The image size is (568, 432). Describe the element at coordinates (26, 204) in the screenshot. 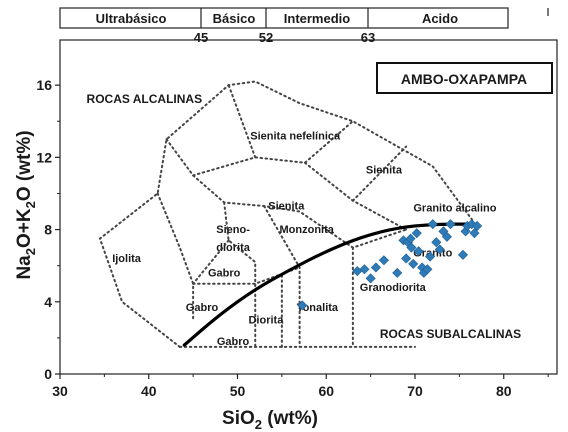

I see `y-axis-label: Na2O+K2O (wt%)` at that location.